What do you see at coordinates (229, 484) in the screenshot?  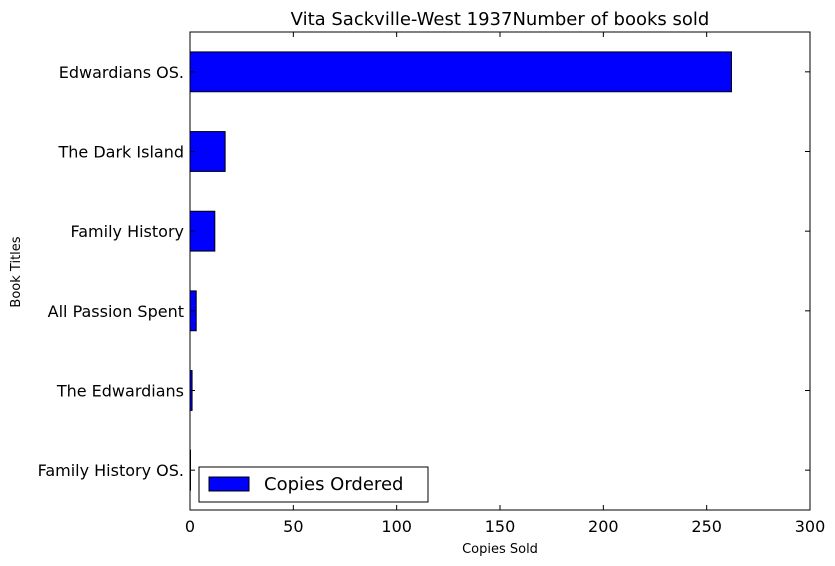 I see `legend-swatch` at bounding box center [229, 484].